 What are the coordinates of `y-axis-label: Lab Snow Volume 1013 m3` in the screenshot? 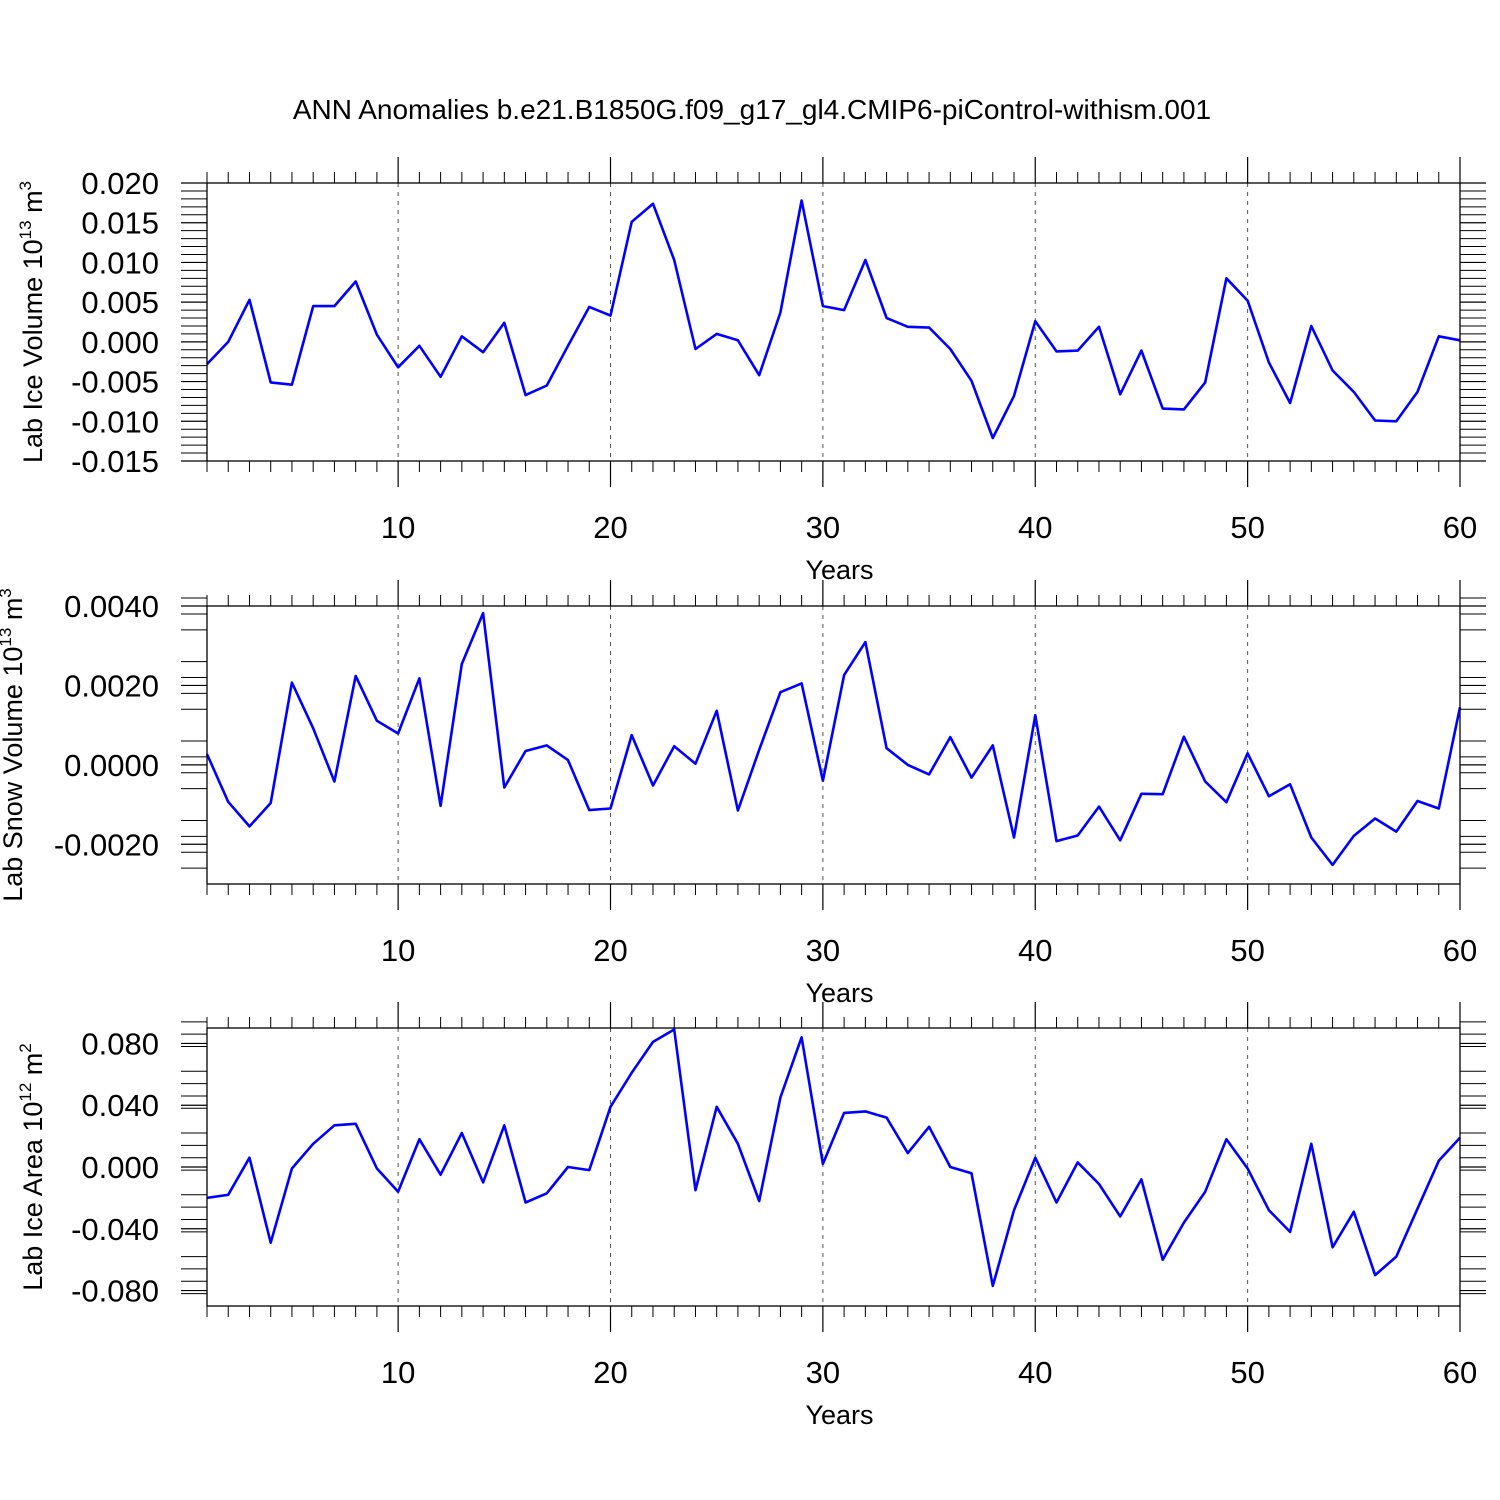 It's located at (14, 745).